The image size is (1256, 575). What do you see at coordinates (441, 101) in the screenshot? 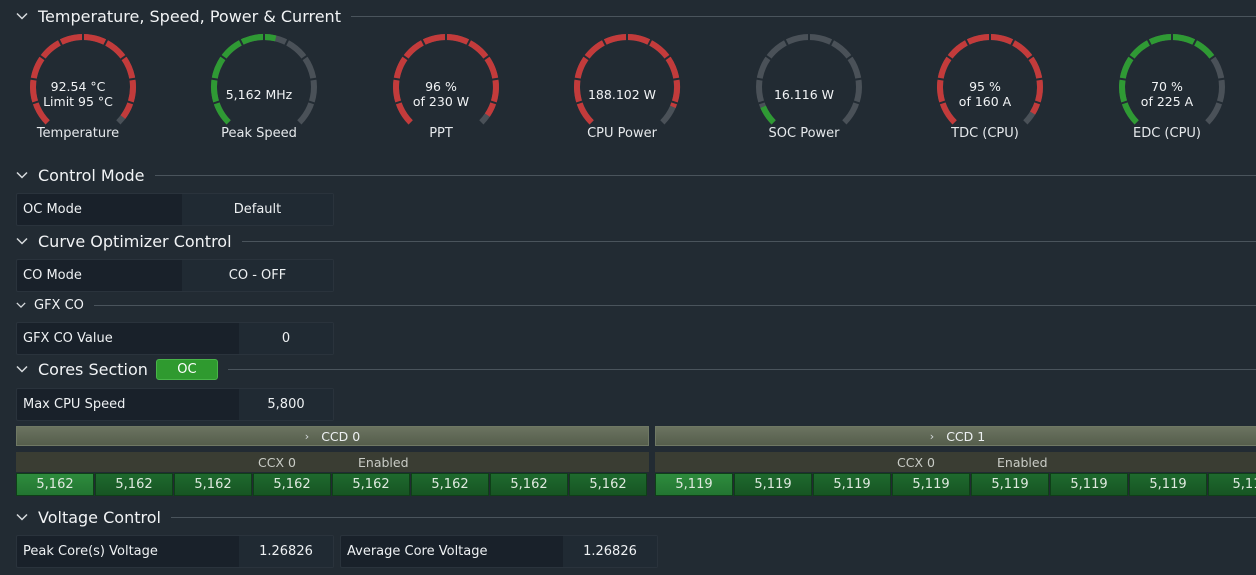
I see `gauge-subvalue: of 230 W` at bounding box center [441, 101].